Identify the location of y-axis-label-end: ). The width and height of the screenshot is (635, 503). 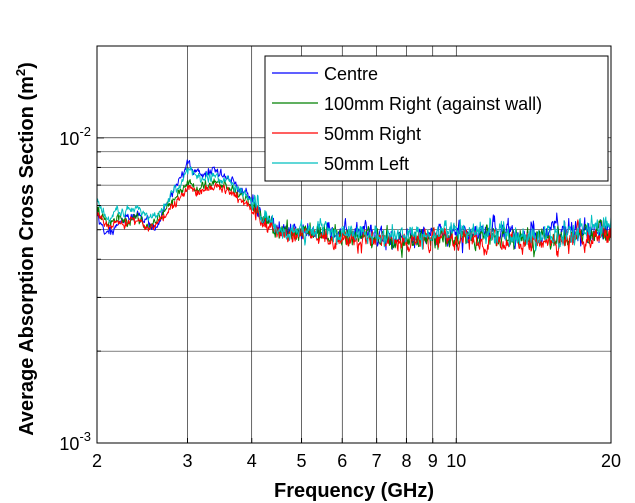
(27, 65).